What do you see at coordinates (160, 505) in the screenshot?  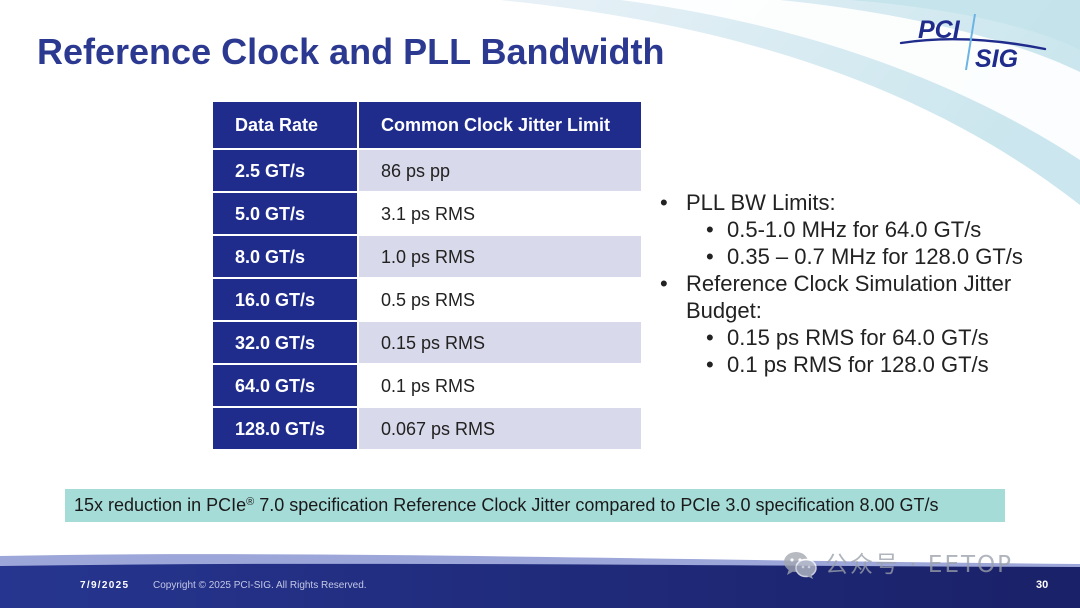 I see `banner-text-start: 15x reduction in PCIe` at bounding box center [160, 505].